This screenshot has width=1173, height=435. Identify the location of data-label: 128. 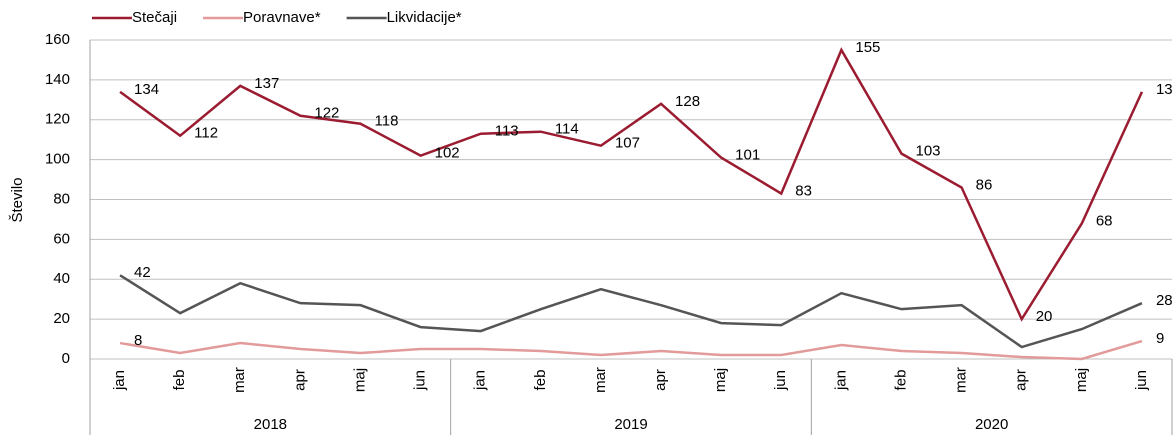
(687, 101).